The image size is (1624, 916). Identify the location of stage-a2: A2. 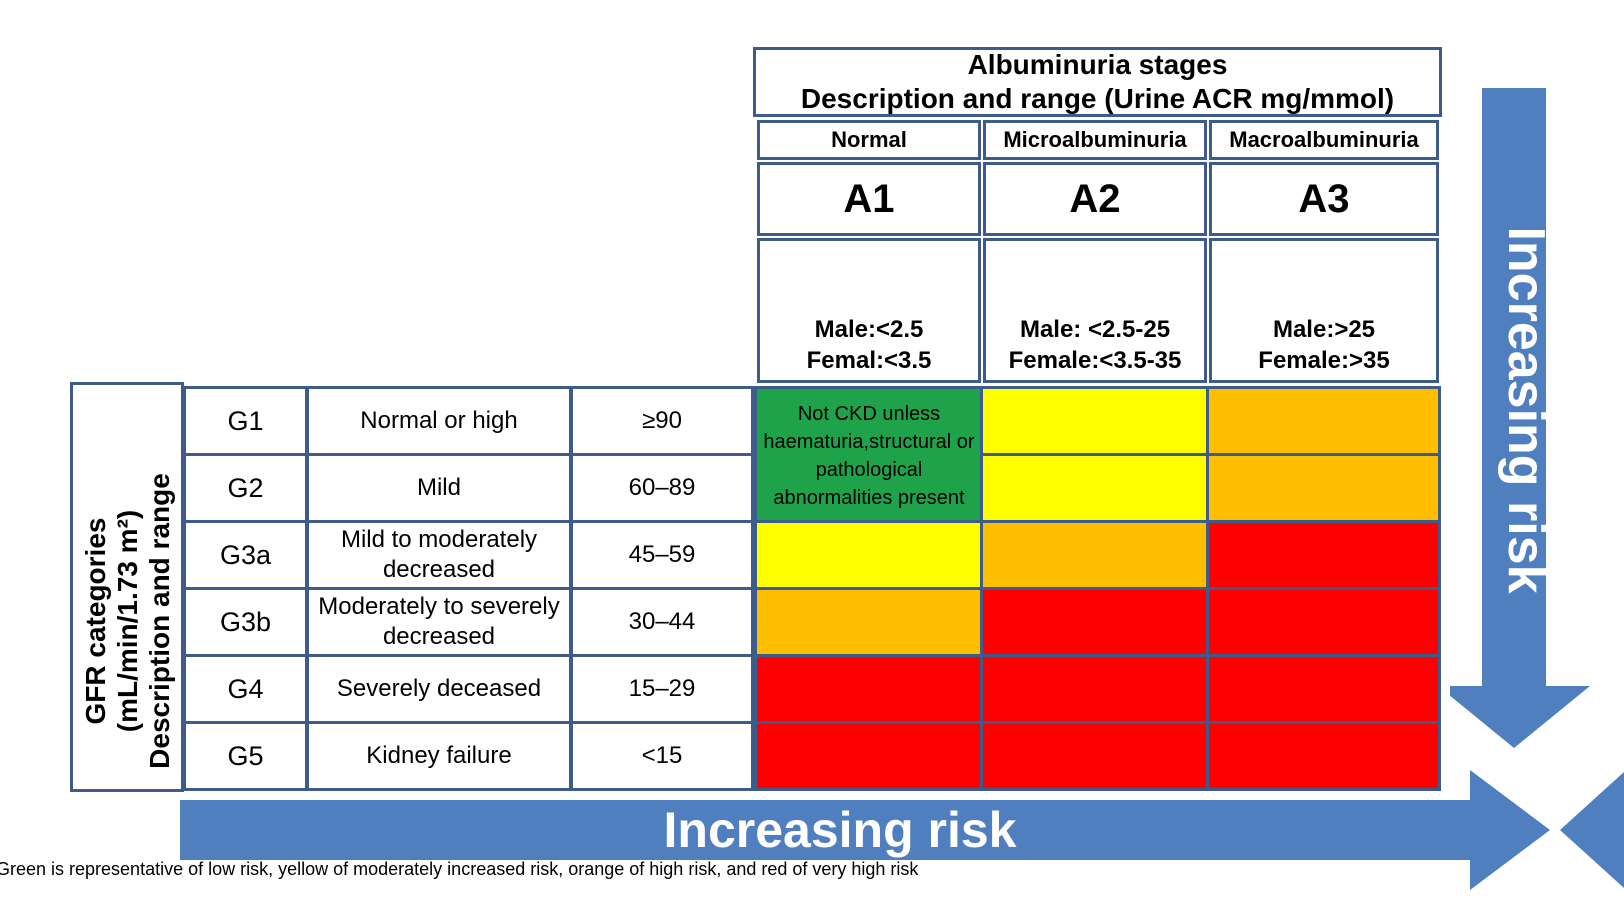
(1095, 199).